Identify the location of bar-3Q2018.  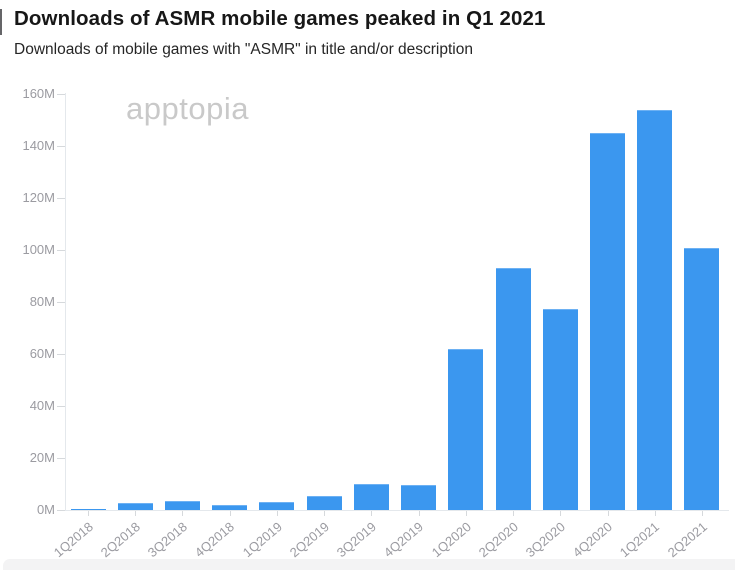
(182, 505).